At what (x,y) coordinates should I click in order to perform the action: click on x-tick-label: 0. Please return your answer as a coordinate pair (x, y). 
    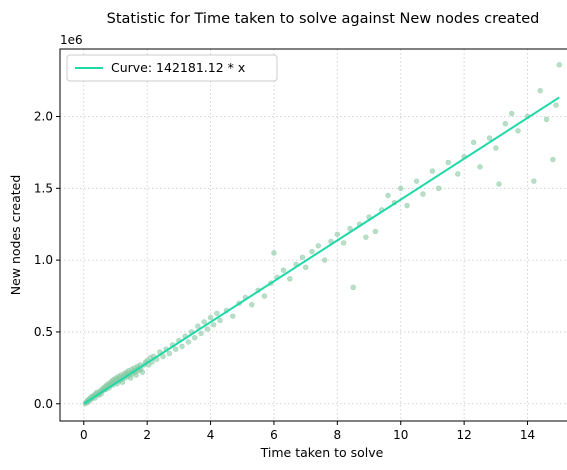
    Looking at the image, I should click on (84, 435).